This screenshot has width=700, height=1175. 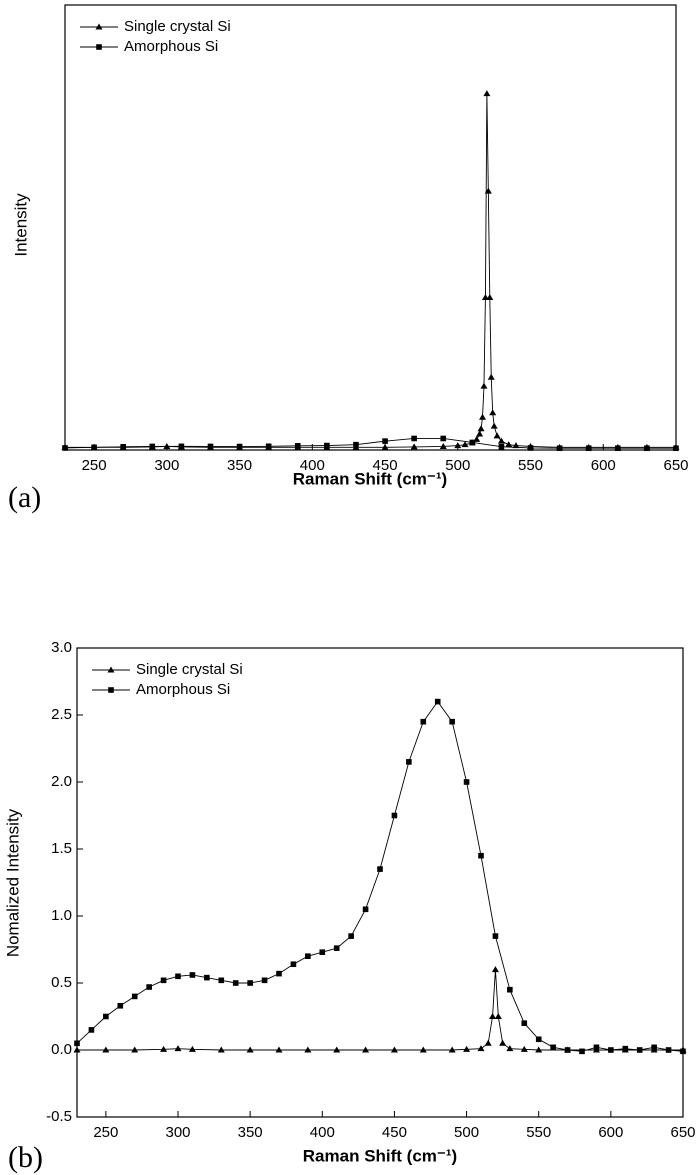 I want to click on y-tick-label: 0.0, so click(x=61, y=1049).